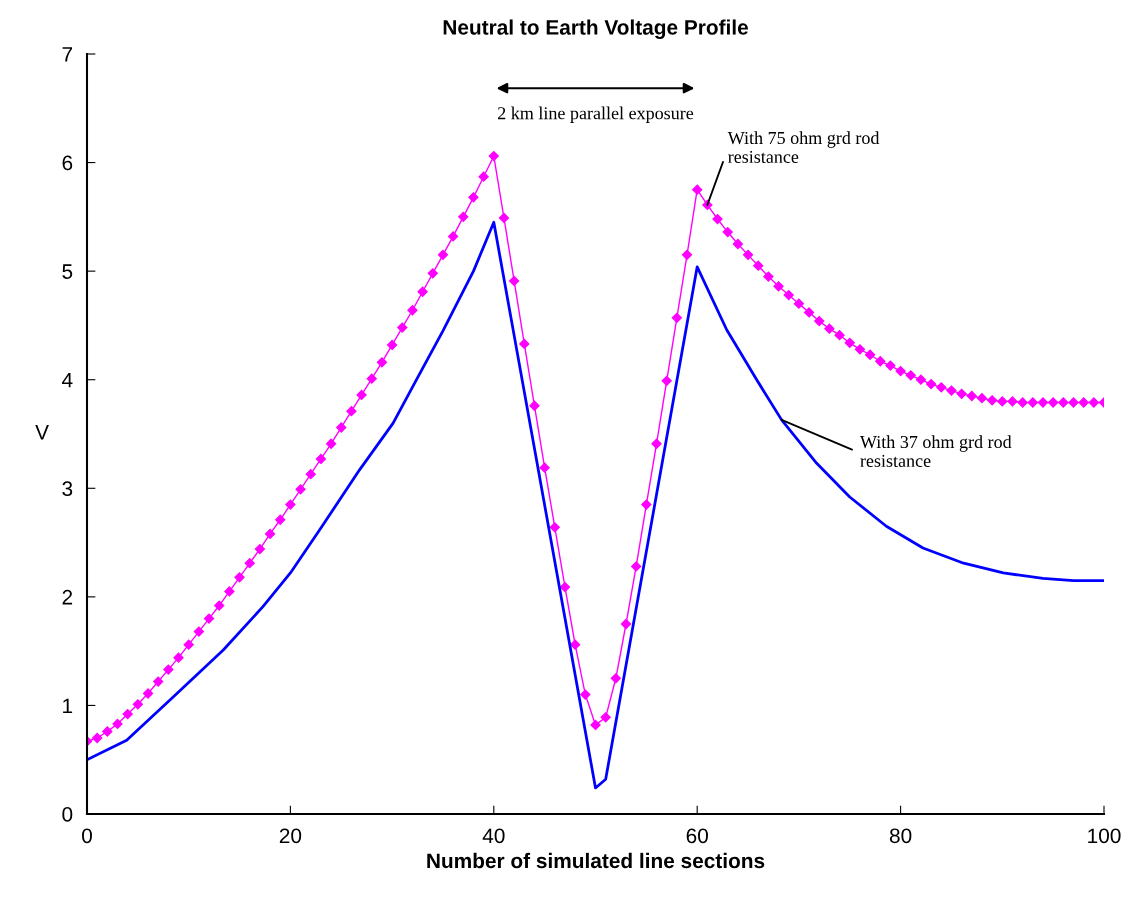 This screenshot has width=1130, height=905. What do you see at coordinates (67, 54) in the screenshot?
I see `y-tick-label: 7` at bounding box center [67, 54].